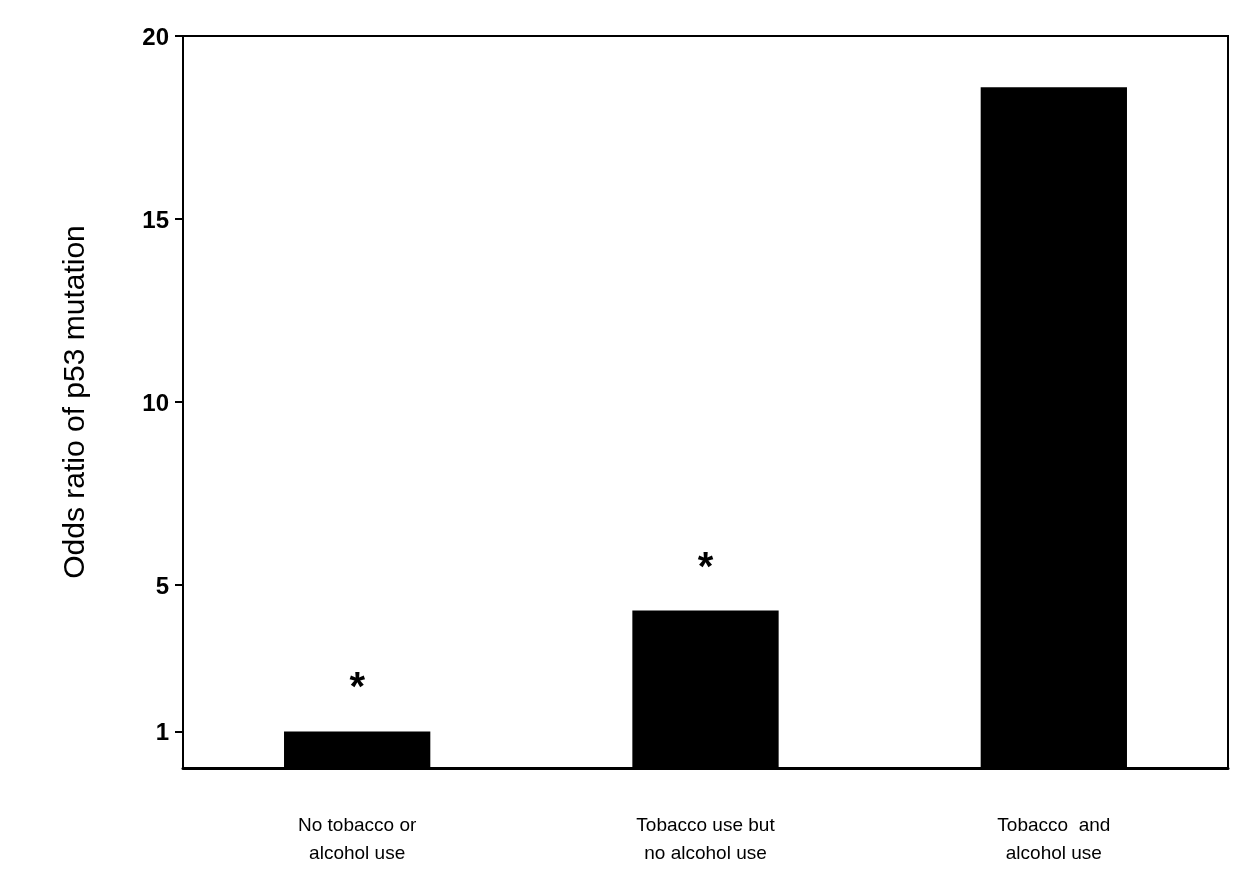 The width and height of the screenshot is (1249, 887). What do you see at coordinates (1054, 838) in the screenshot?
I see `x-tick-label: Tobacco and alcohol use` at bounding box center [1054, 838].